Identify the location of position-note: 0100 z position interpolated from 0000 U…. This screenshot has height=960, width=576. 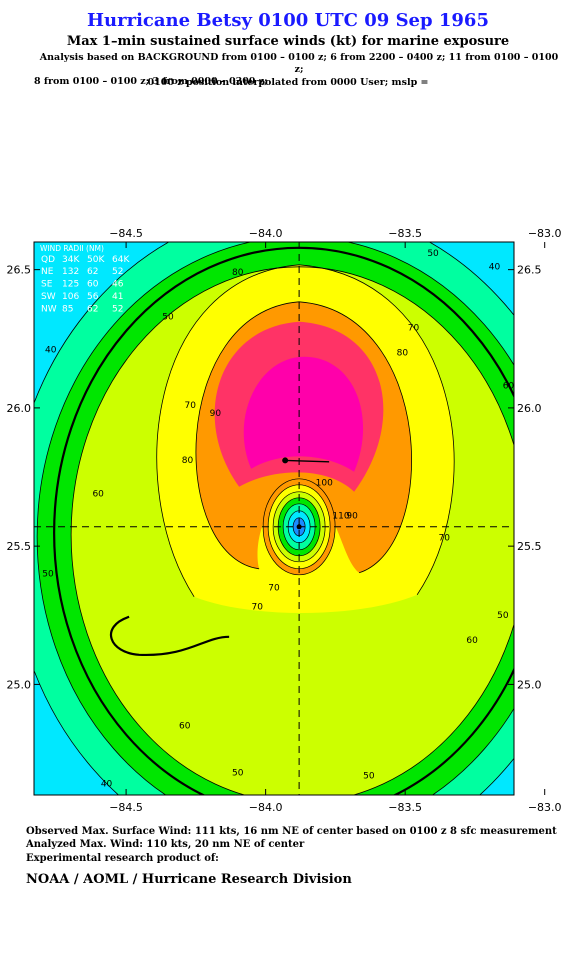
(288, 82).